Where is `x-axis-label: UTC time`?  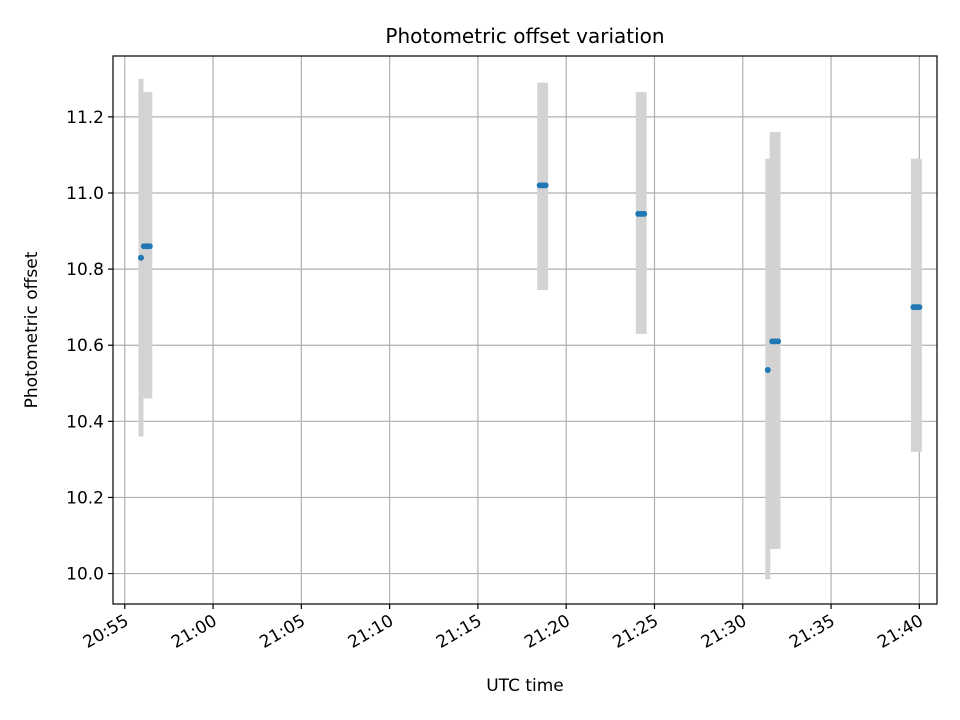 x-axis-label: UTC time is located at coordinates (525, 686).